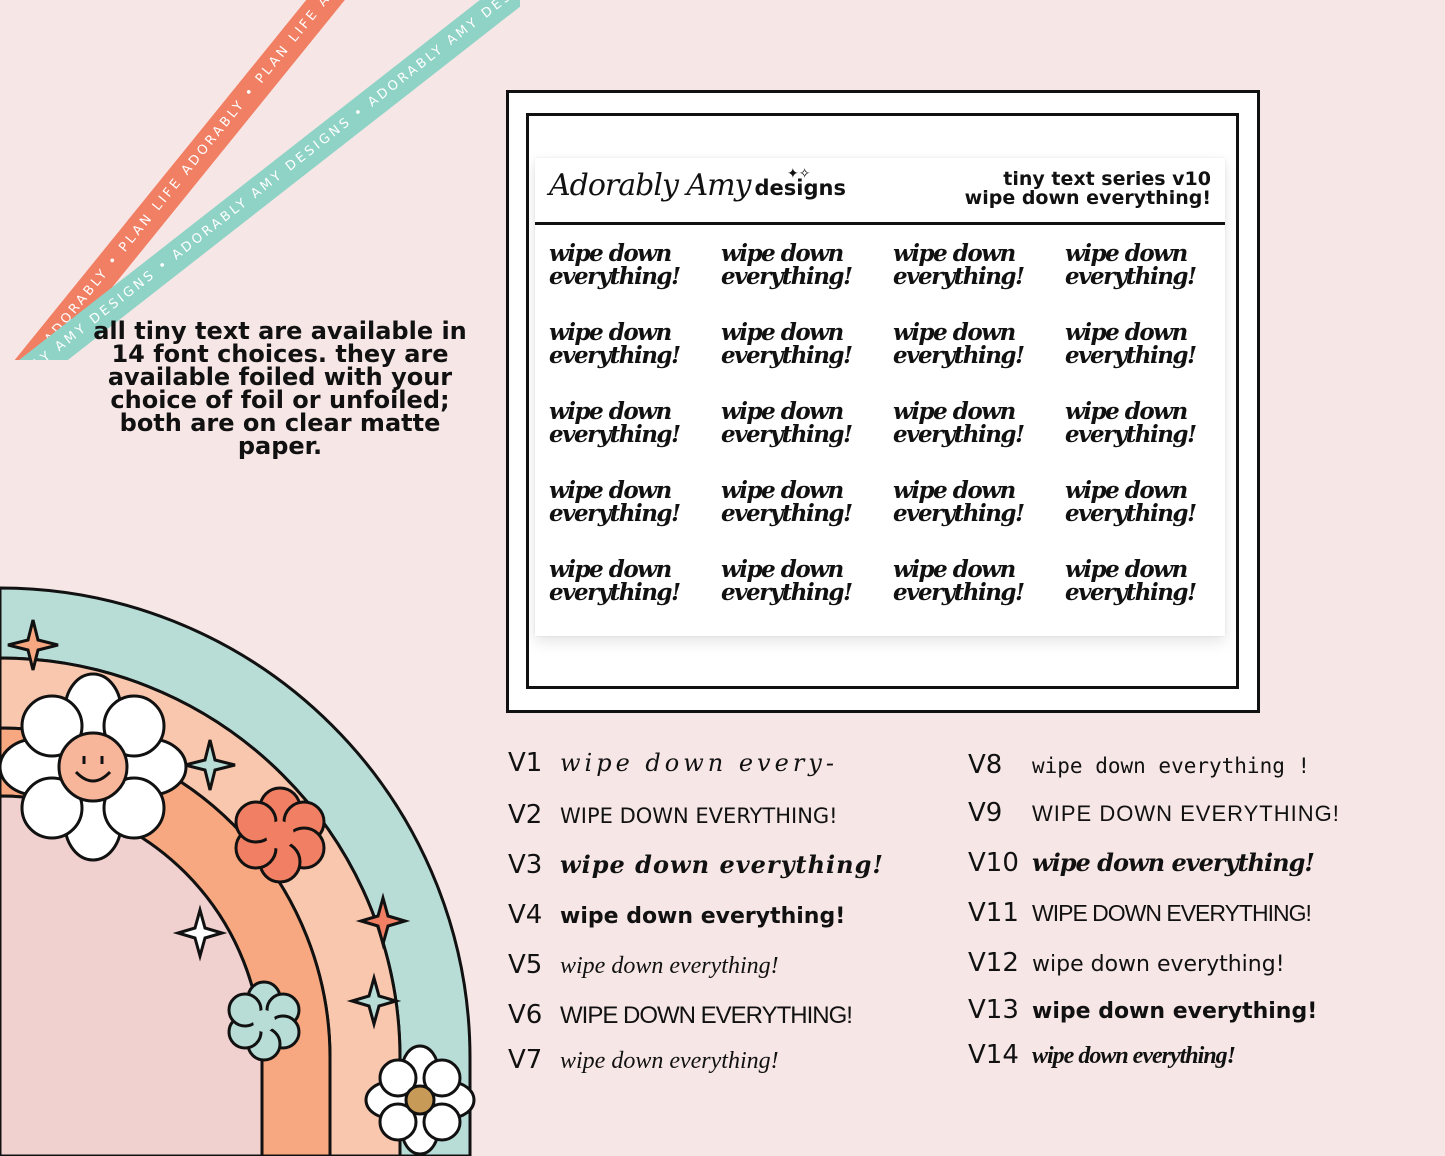 The width and height of the screenshot is (1445, 1156). I want to click on brand-name: Adorably Amy, so click(650, 185).